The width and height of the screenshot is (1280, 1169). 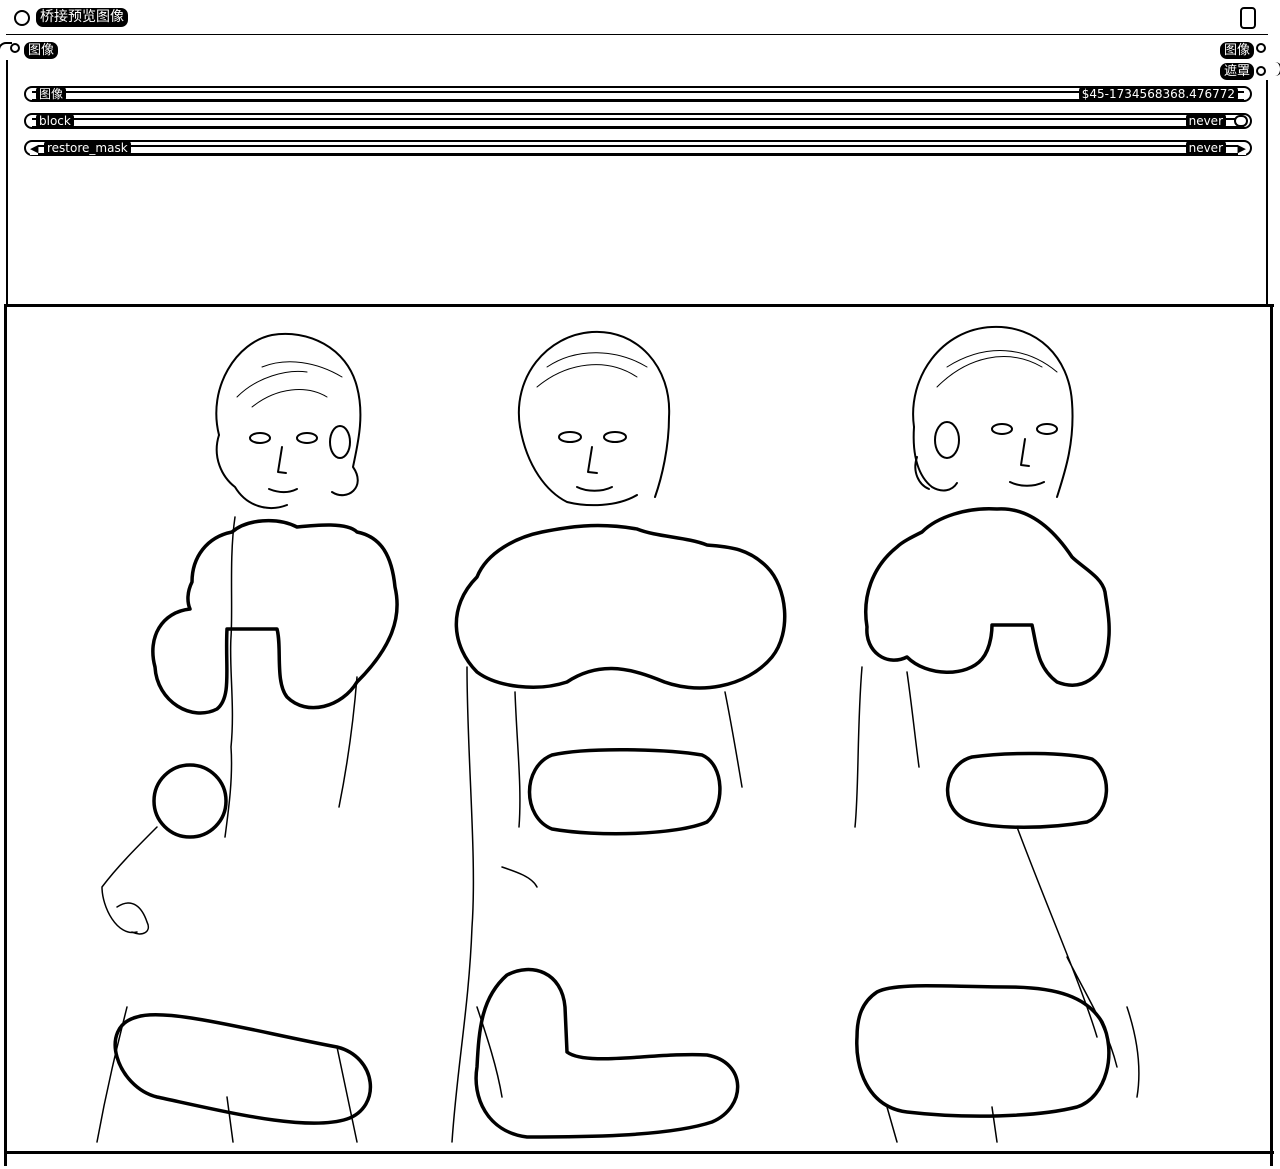 I want to click on output-label-mask: 遮罩, so click(x=1237, y=71).